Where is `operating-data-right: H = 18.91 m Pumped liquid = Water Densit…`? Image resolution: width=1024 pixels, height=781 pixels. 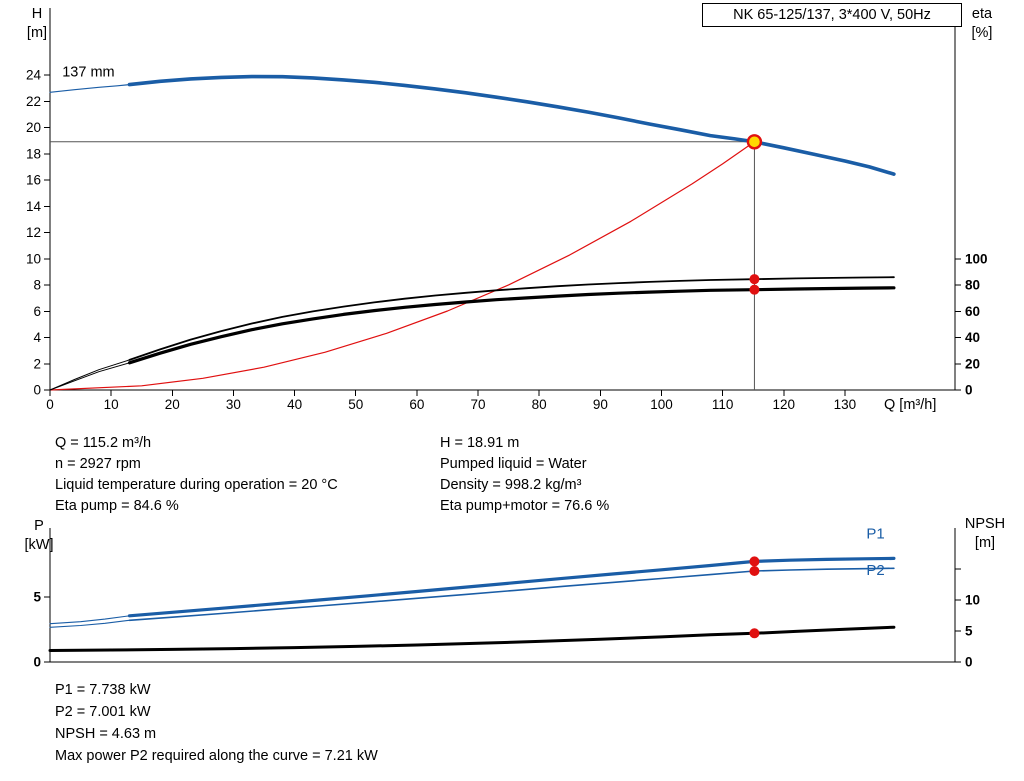
operating-data-right: H = 18.91 m Pumped liquid = Water Densit… is located at coordinates (524, 475).